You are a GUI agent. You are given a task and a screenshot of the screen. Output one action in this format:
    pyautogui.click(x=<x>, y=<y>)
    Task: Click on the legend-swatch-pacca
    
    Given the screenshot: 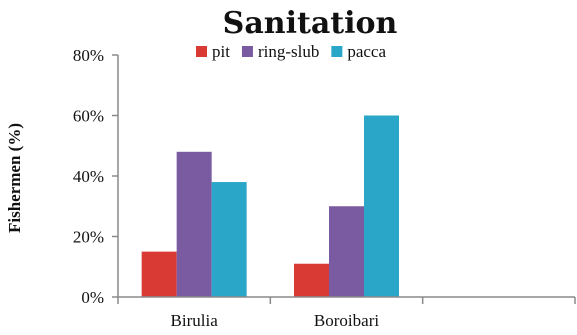 What is the action you would take?
    pyautogui.click(x=337, y=51)
    